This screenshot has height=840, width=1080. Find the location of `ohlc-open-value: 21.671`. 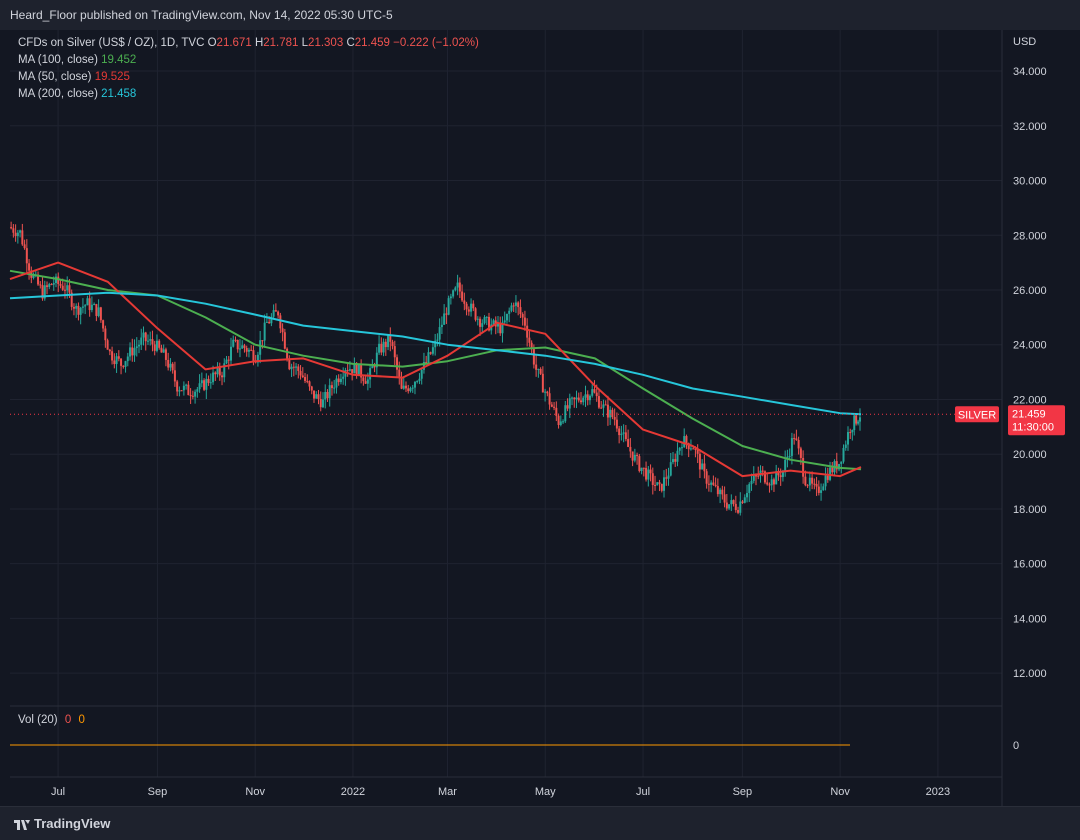

ohlc-open-value: 21.671 is located at coordinates (234, 43).